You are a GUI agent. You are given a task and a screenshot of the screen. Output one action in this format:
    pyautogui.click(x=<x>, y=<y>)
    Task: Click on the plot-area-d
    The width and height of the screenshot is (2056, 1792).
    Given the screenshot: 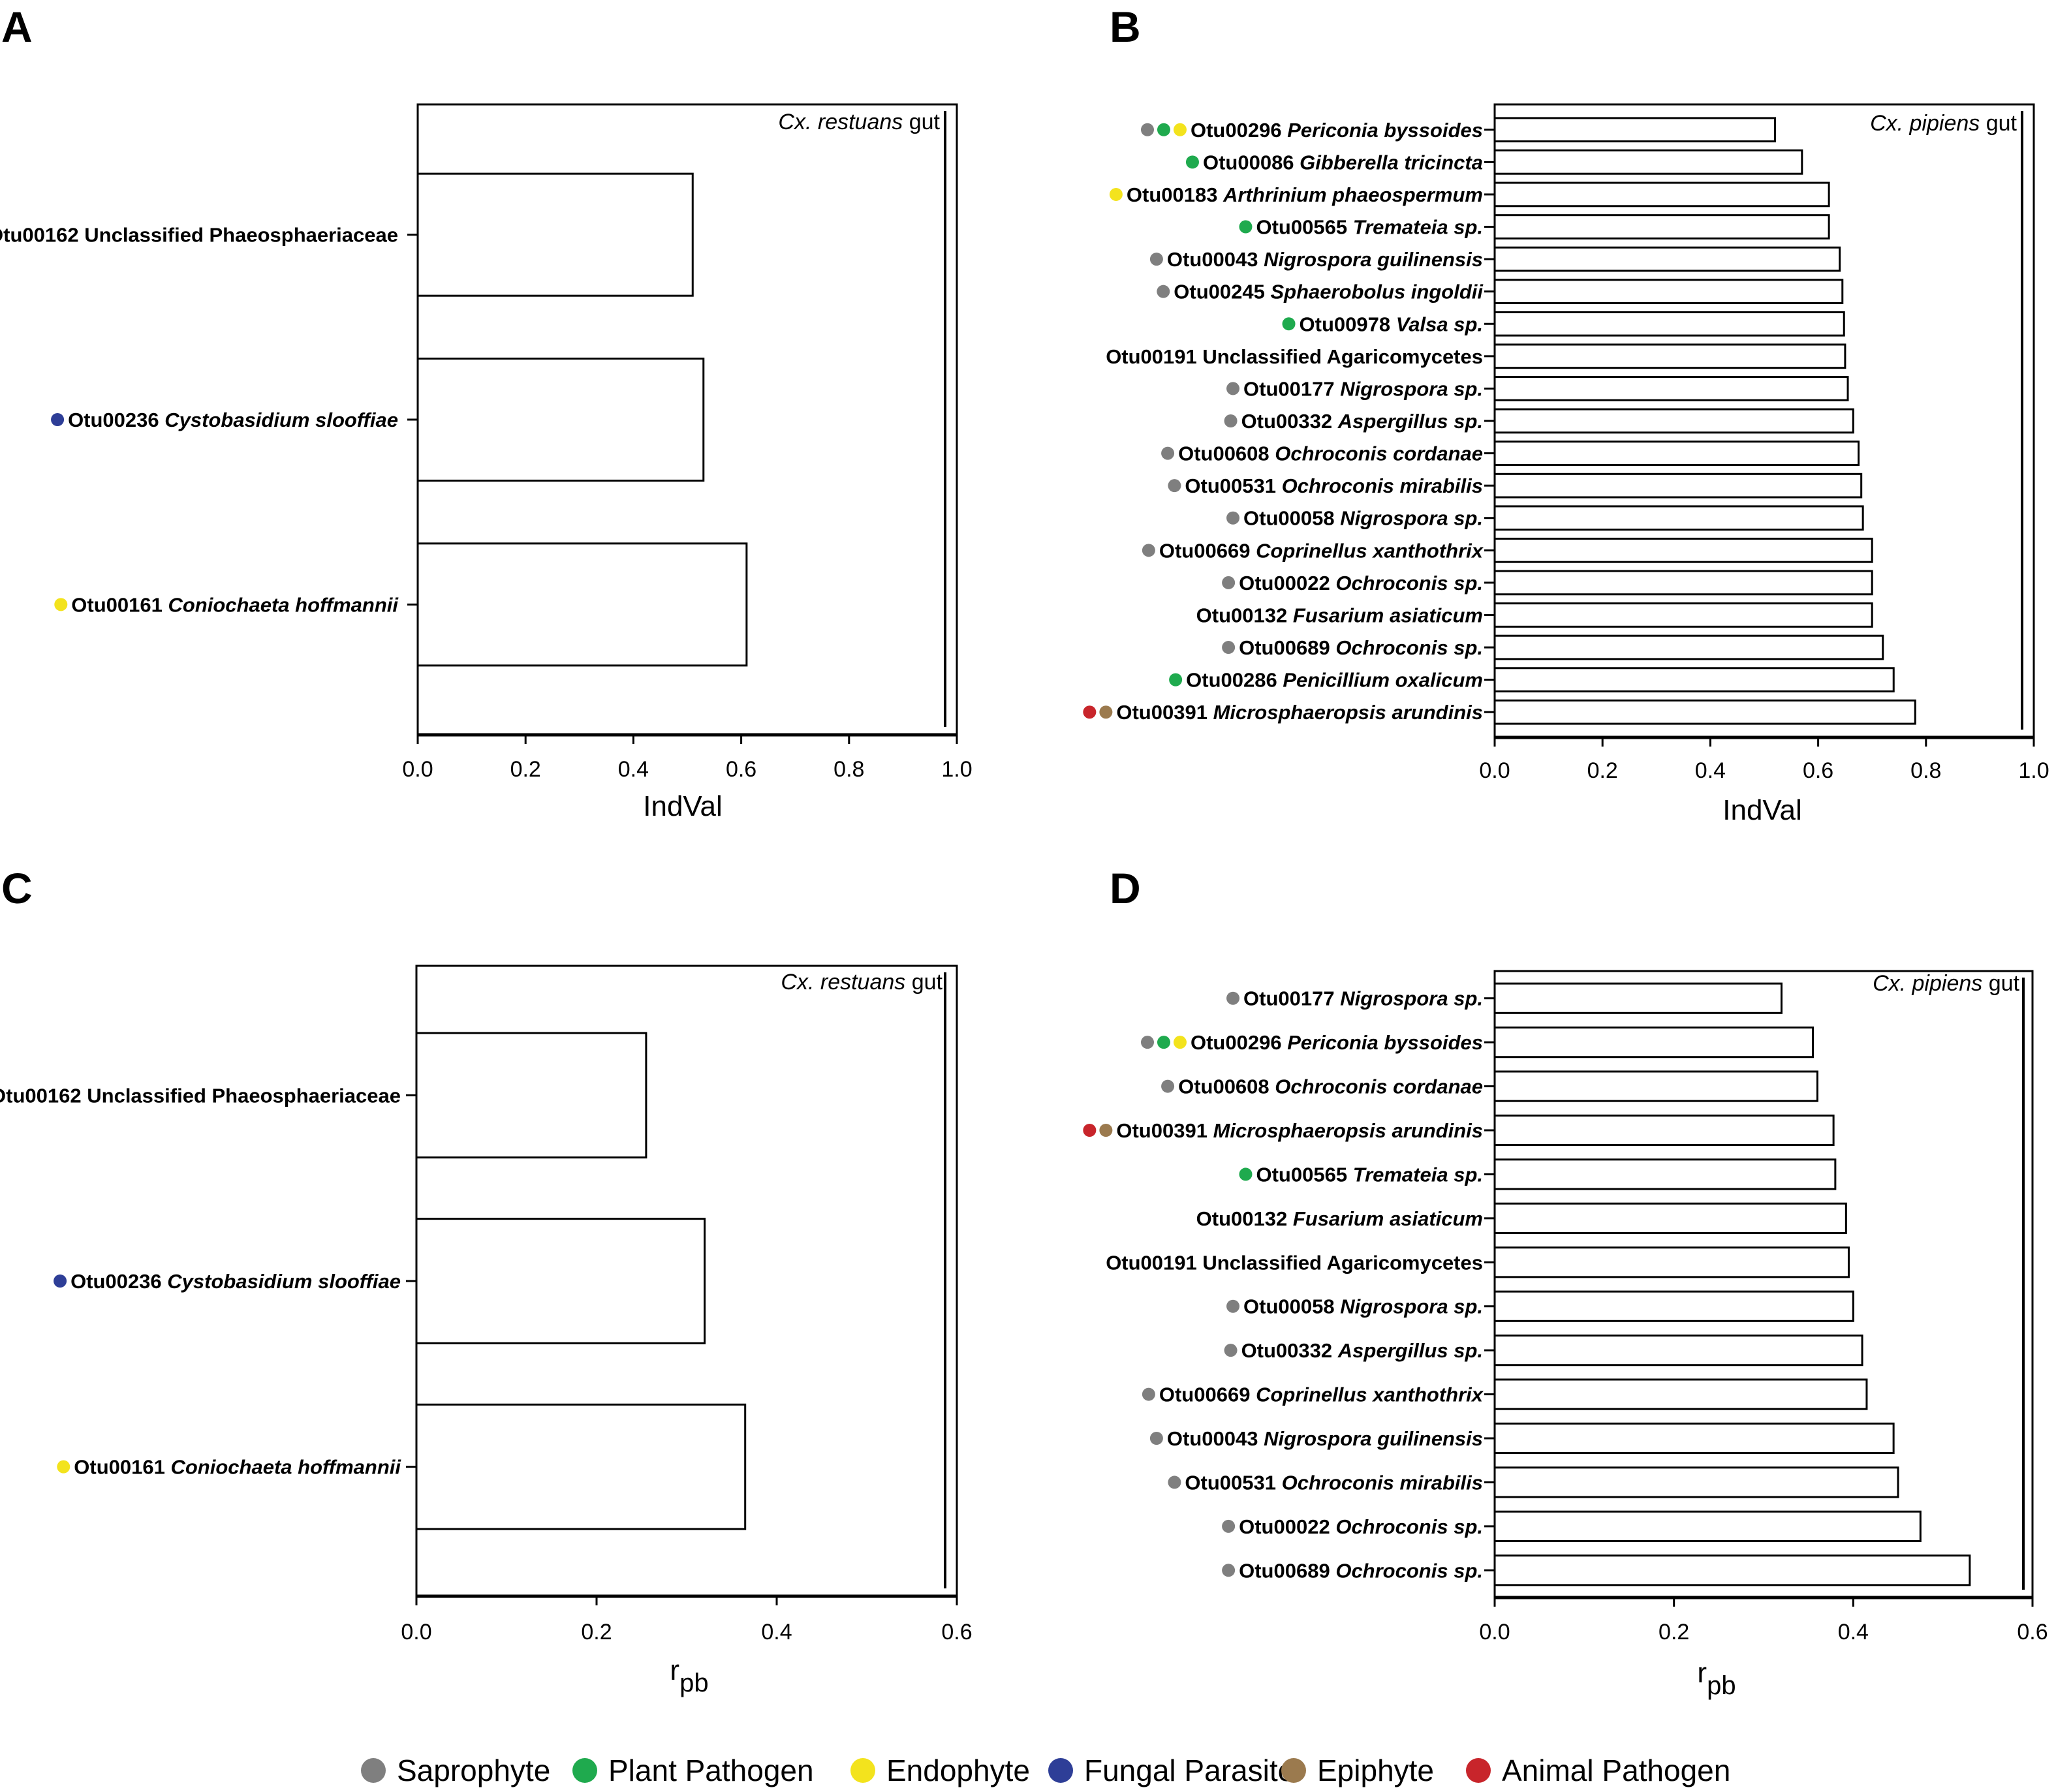 What is the action you would take?
    pyautogui.click(x=1763, y=1284)
    